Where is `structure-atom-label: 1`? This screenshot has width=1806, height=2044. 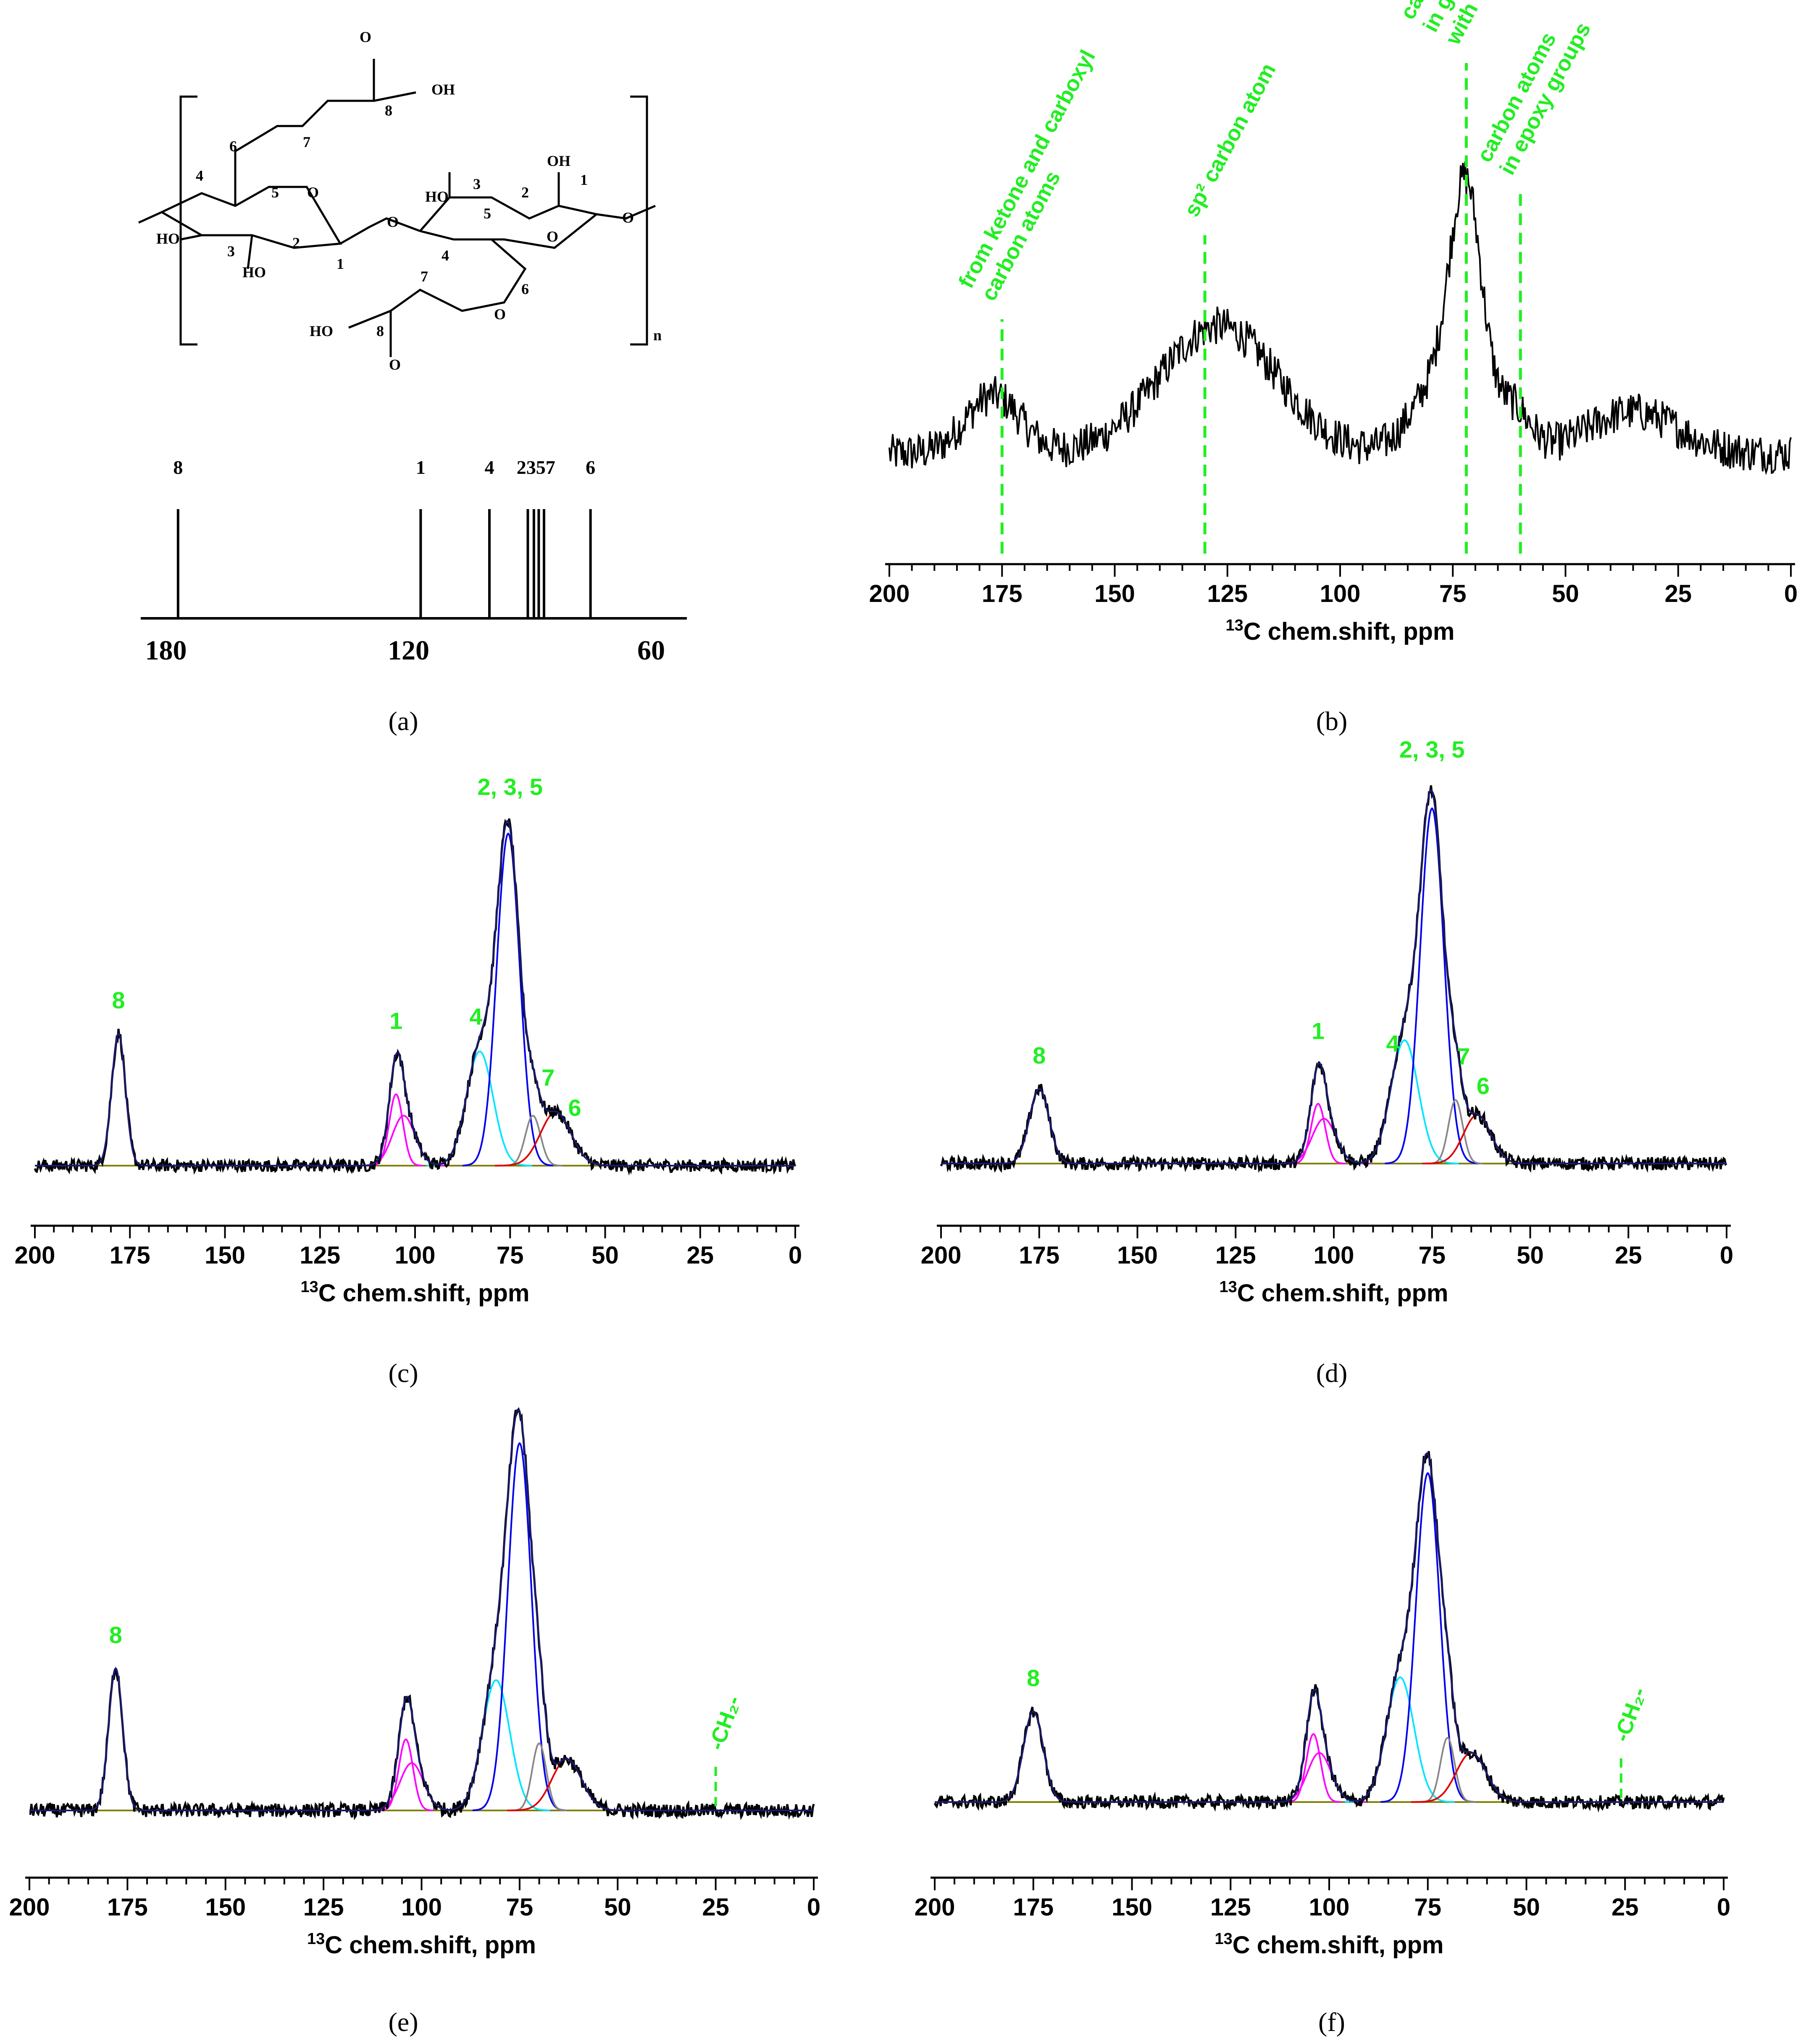 structure-atom-label: 1 is located at coordinates (340, 263).